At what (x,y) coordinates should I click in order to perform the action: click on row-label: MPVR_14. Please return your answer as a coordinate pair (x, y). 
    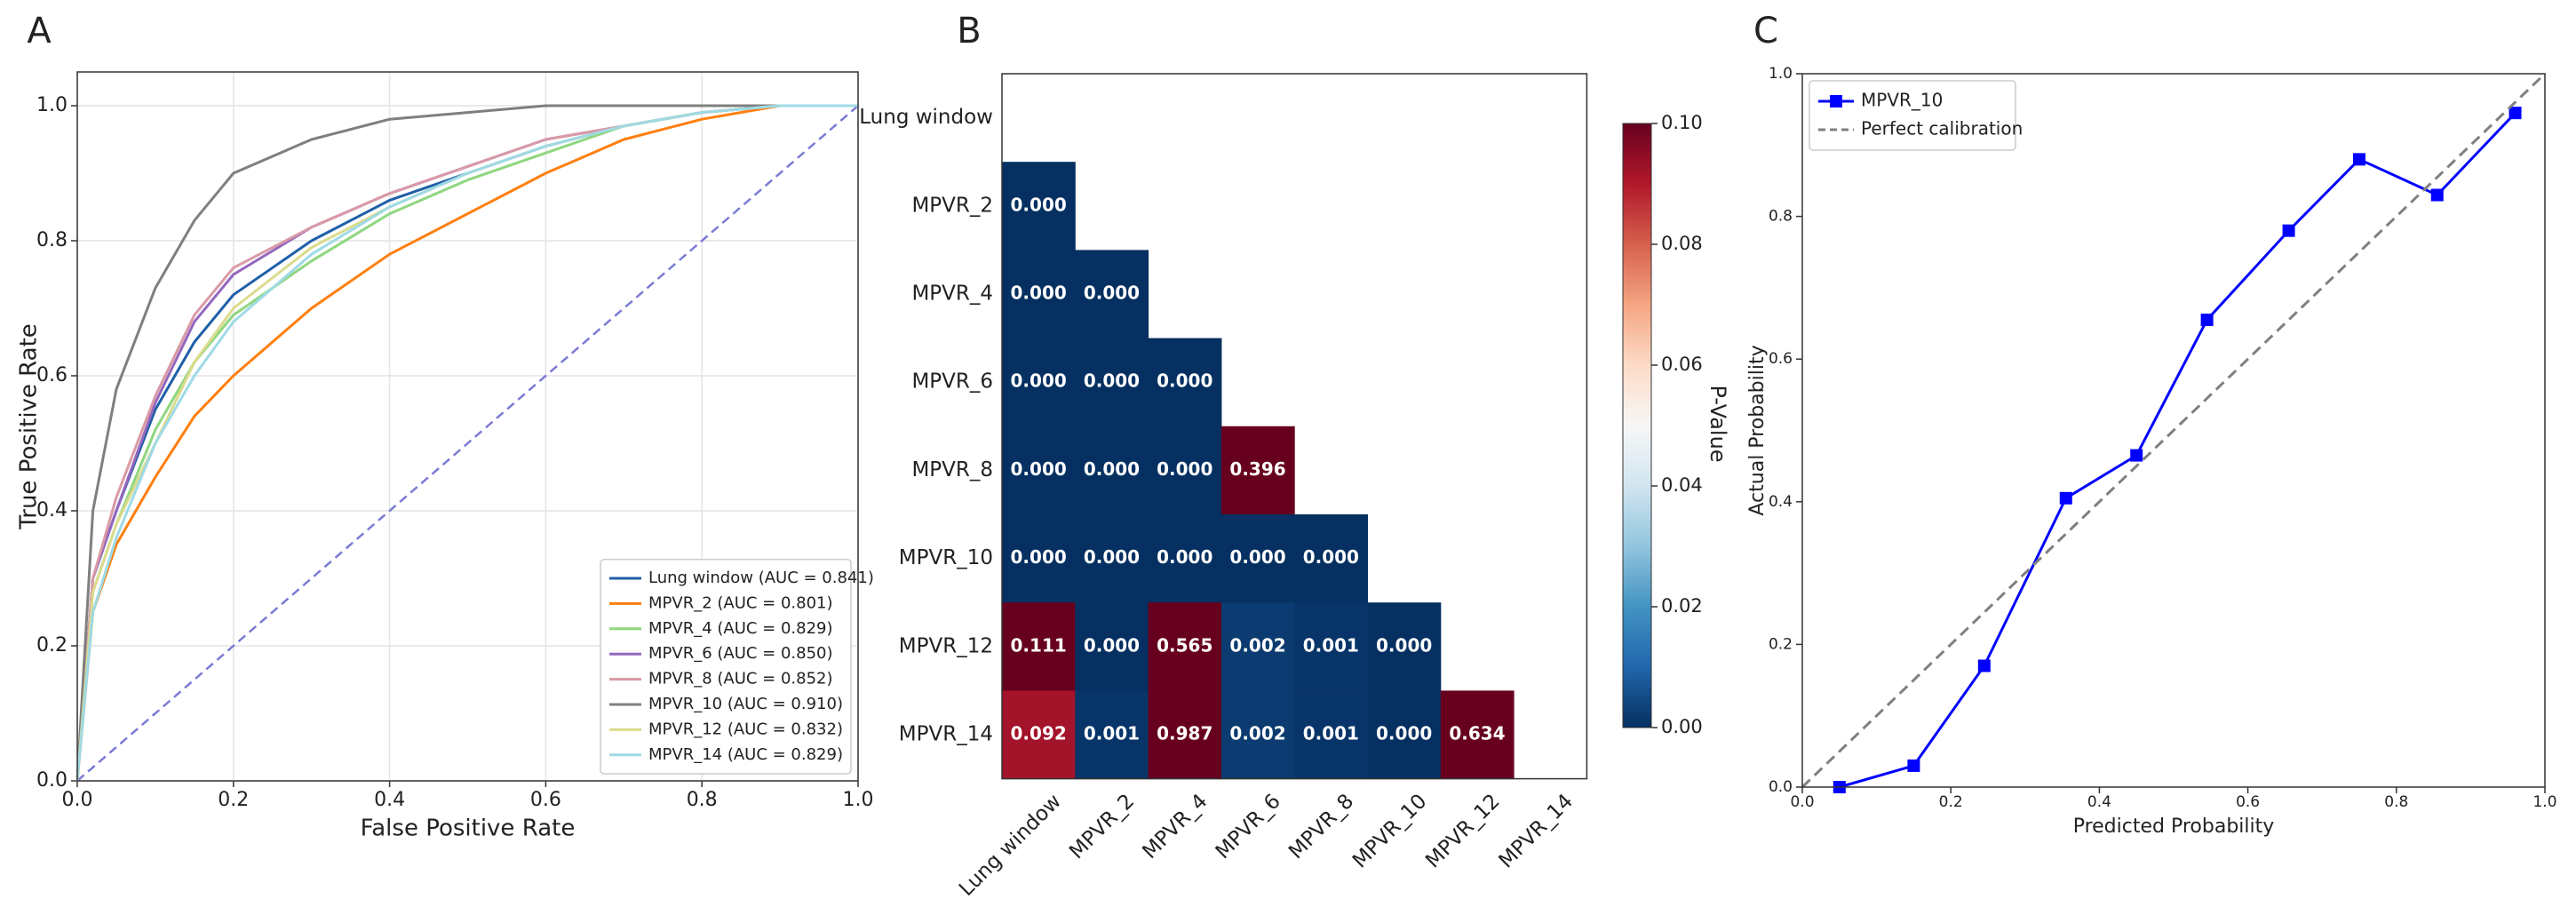
    Looking at the image, I should click on (946, 734).